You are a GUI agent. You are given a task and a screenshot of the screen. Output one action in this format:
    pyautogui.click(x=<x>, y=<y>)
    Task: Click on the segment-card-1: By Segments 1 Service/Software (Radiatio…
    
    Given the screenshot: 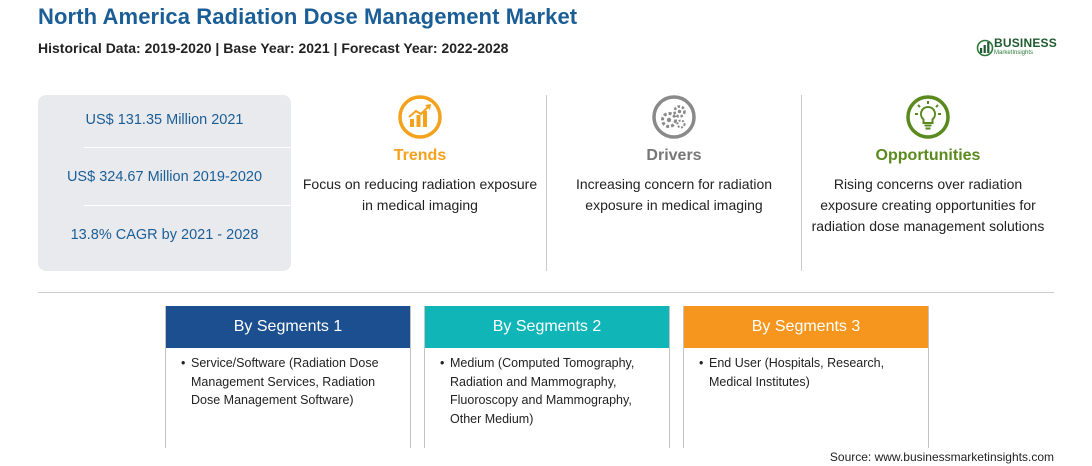 What is the action you would take?
    pyautogui.click(x=288, y=377)
    